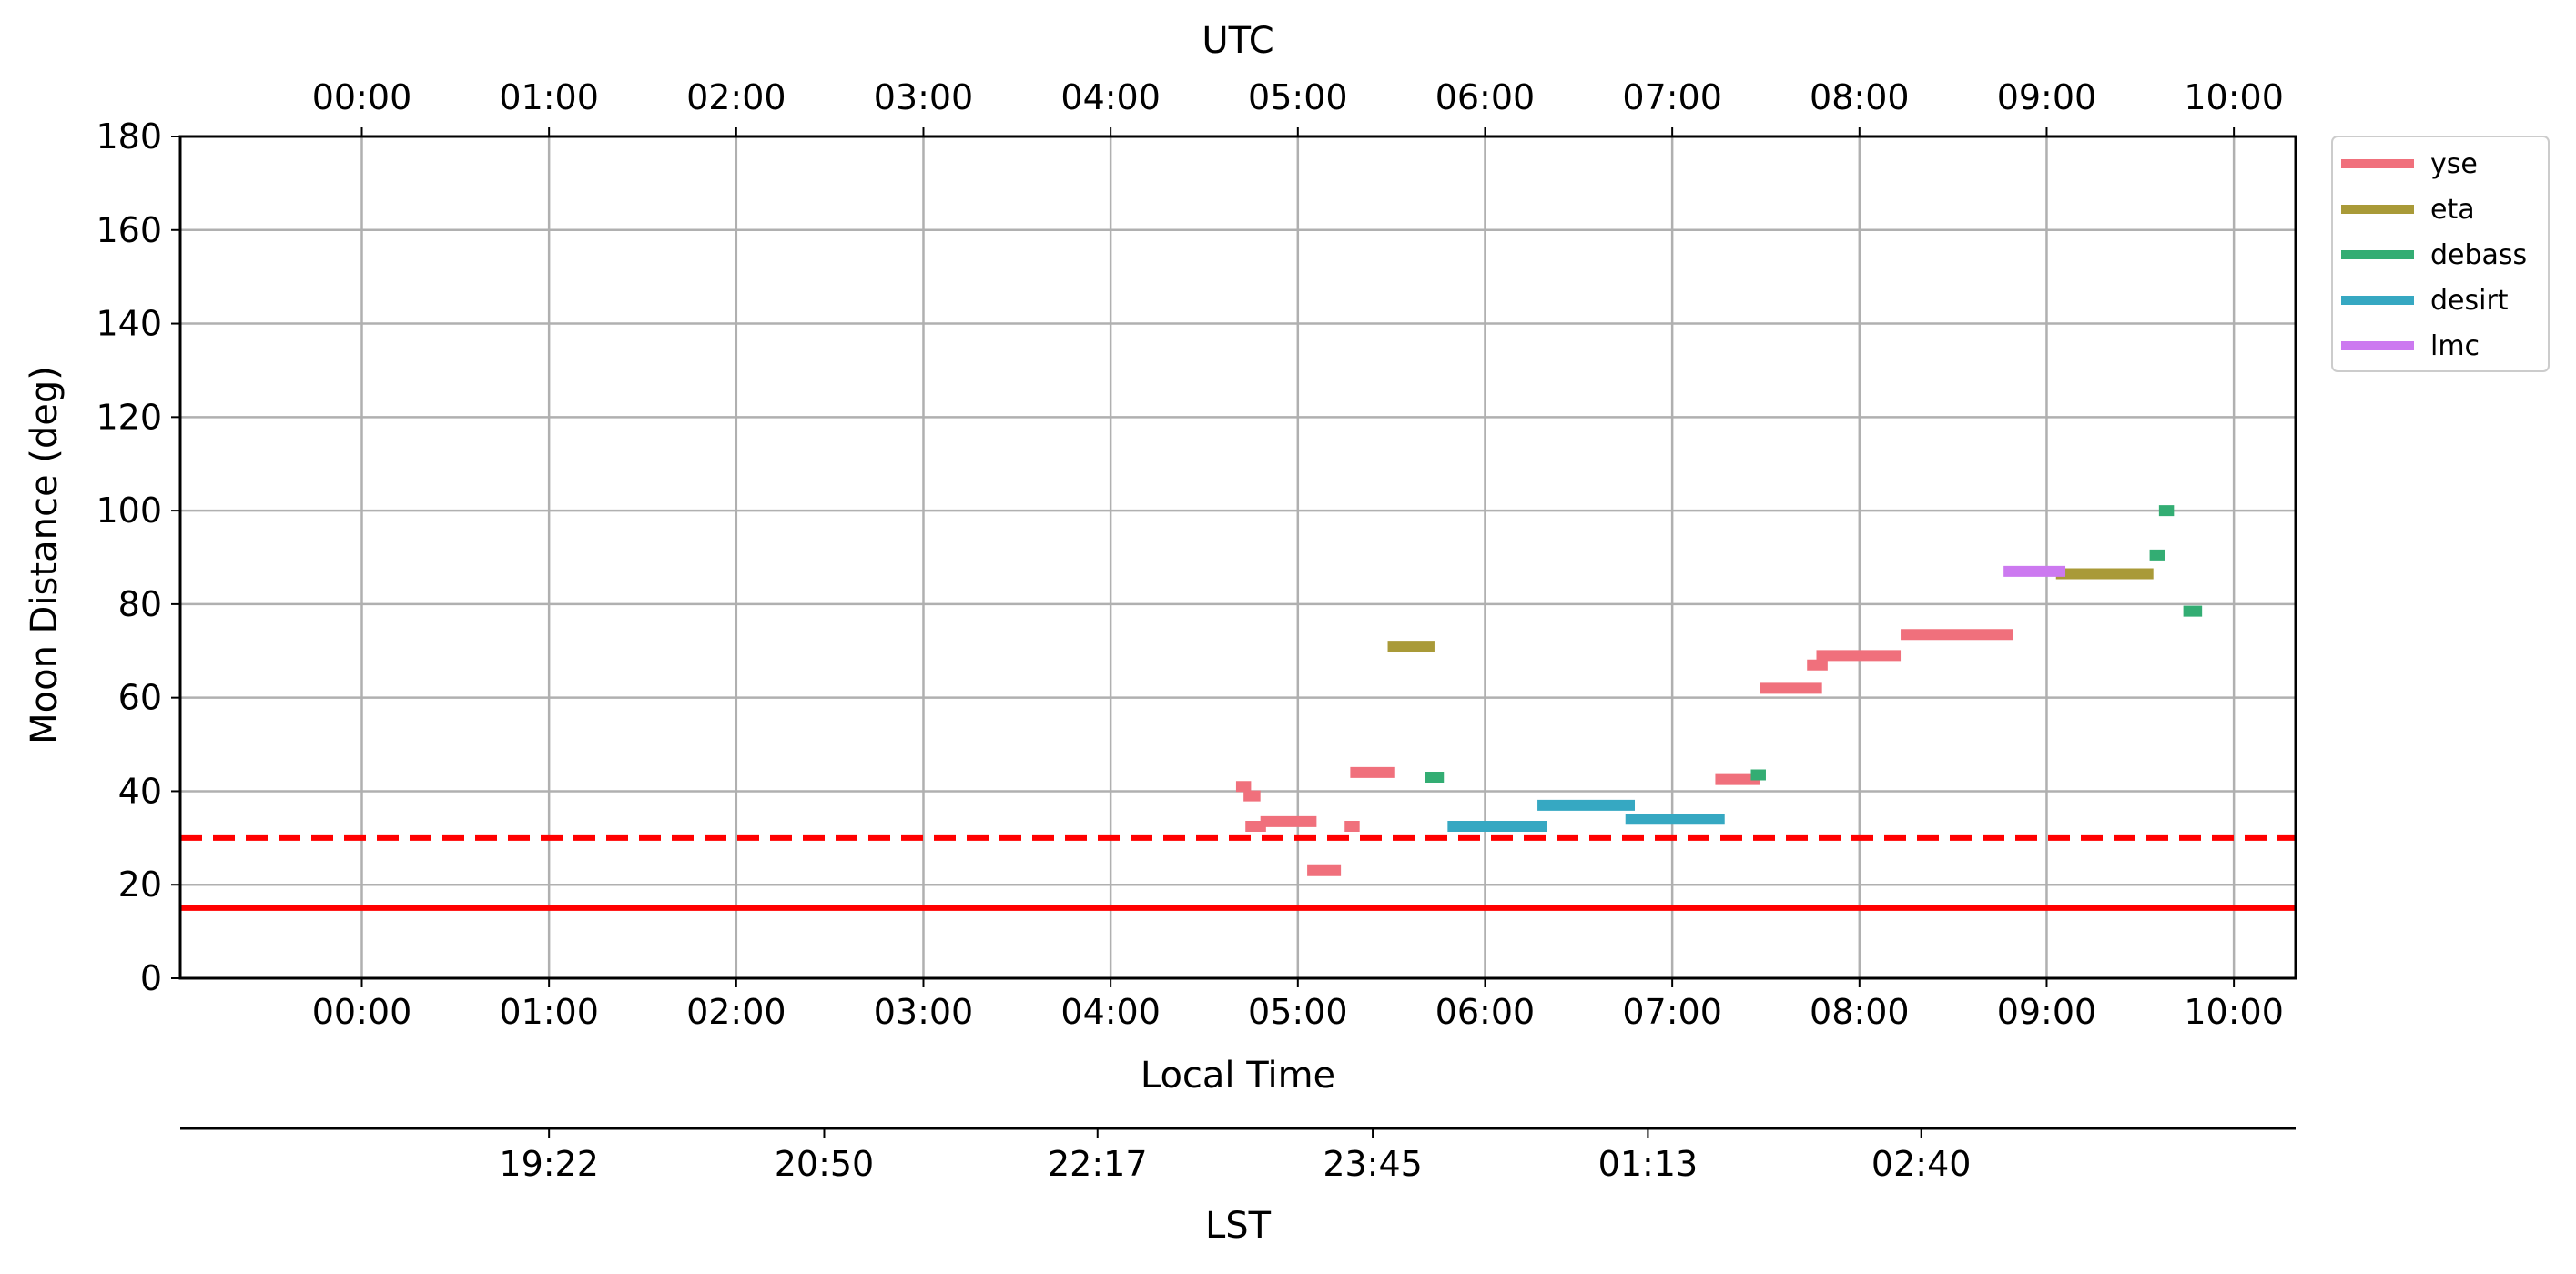 Image resolution: width=2576 pixels, height=1274 pixels. I want to click on legend-frame, so click(2440, 254).